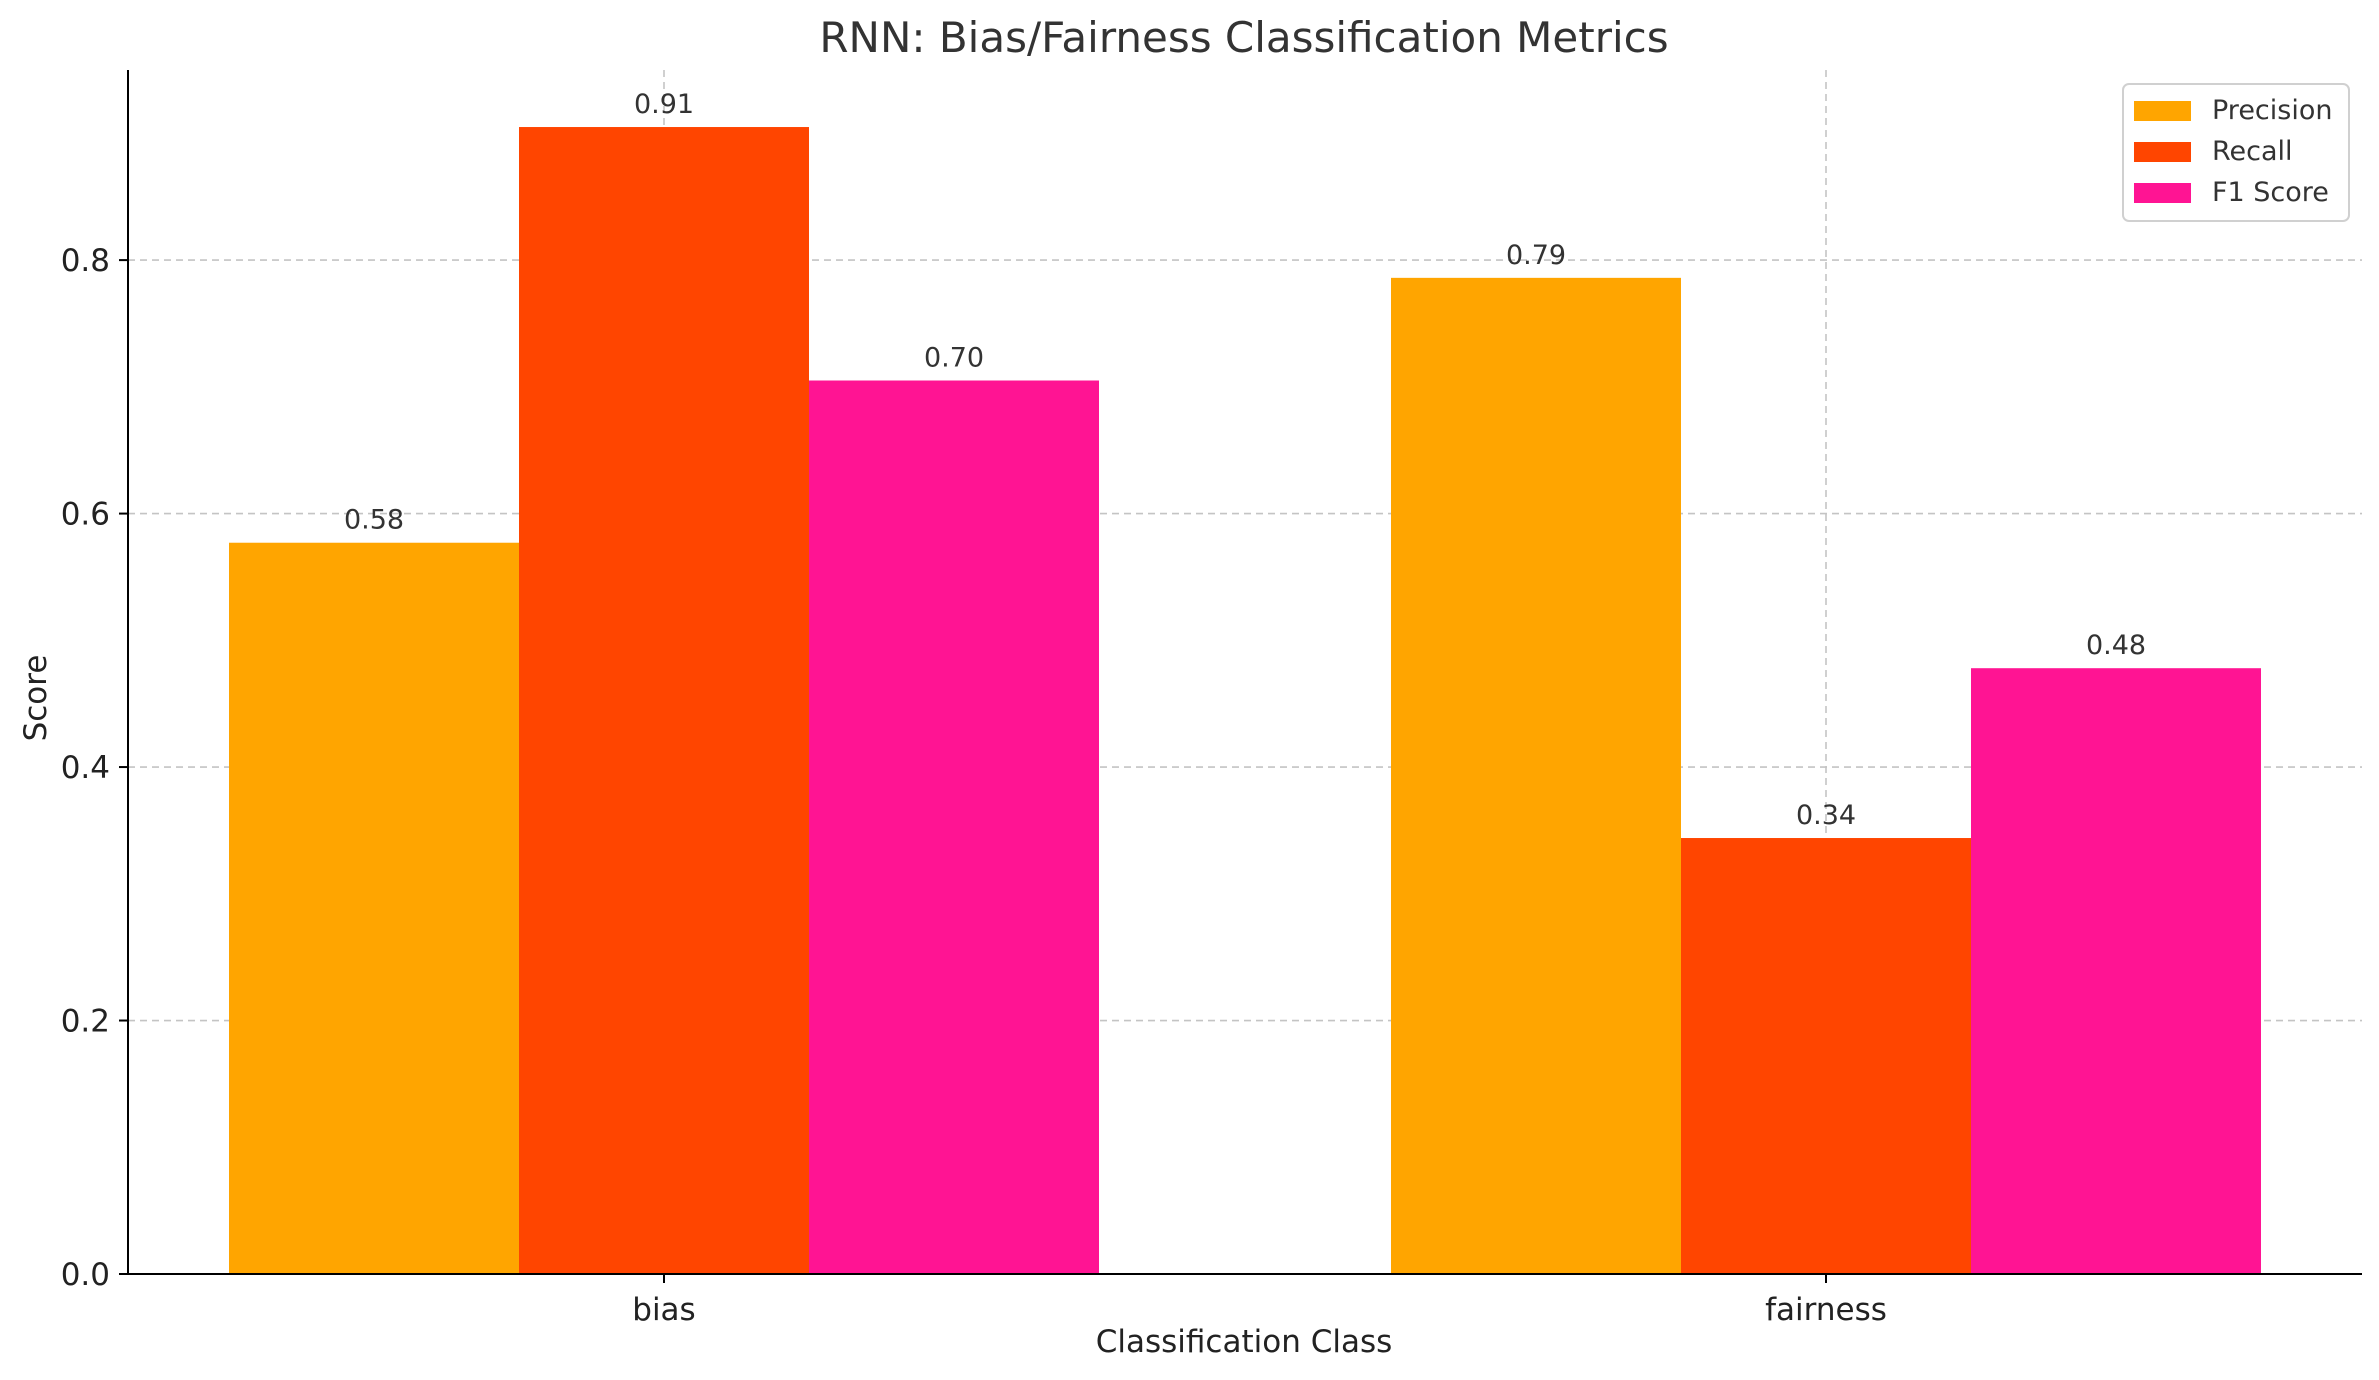  I want to click on legend-label: Precision, so click(2272, 110).